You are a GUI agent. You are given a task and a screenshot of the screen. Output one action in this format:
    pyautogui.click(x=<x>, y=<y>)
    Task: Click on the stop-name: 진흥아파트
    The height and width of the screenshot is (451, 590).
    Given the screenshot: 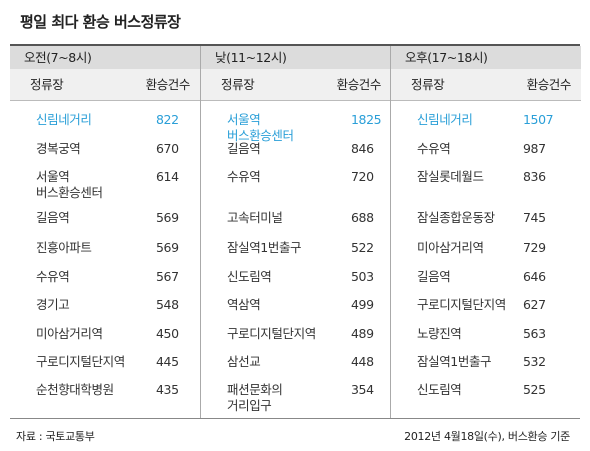 What is the action you would take?
    pyautogui.click(x=64, y=247)
    